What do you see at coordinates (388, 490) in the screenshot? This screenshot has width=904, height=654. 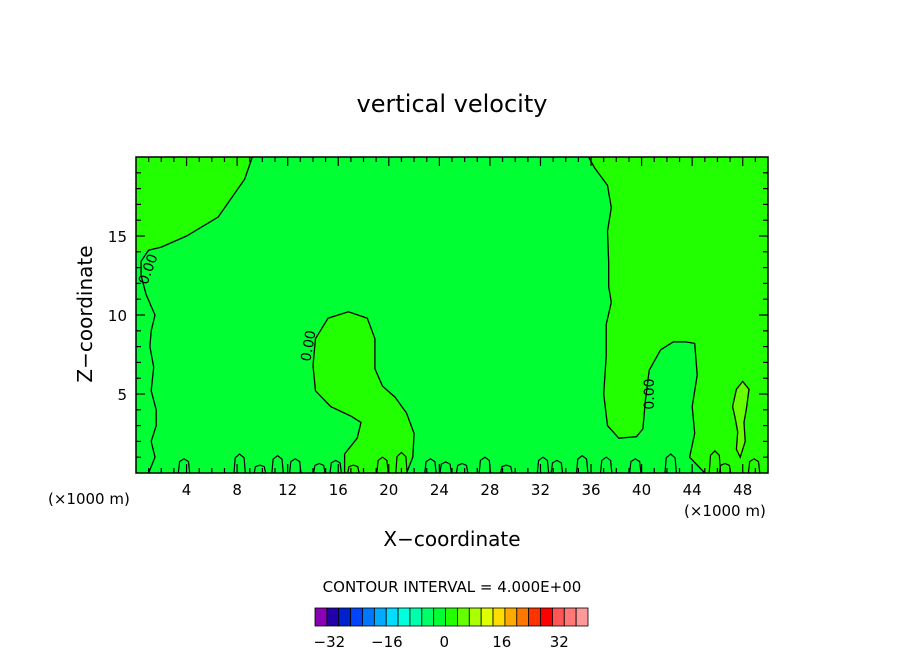 I see `x-tick-label: 20` at bounding box center [388, 490].